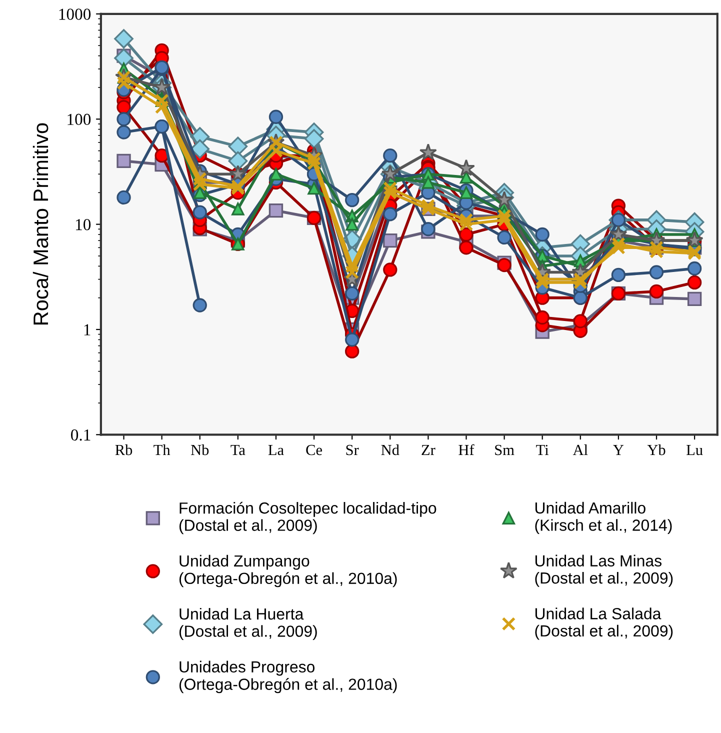  What do you see at coordinates (288, 571) in the screenshot?
I see `legend-label: Unidad Zumpango (Ortega-Obregón et al., 2010a)` at bounding box center [288, 571].